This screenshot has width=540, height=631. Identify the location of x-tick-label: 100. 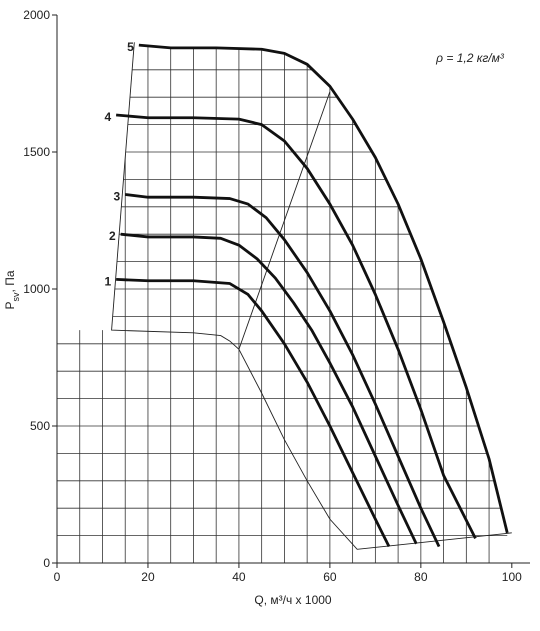
(512, 577).